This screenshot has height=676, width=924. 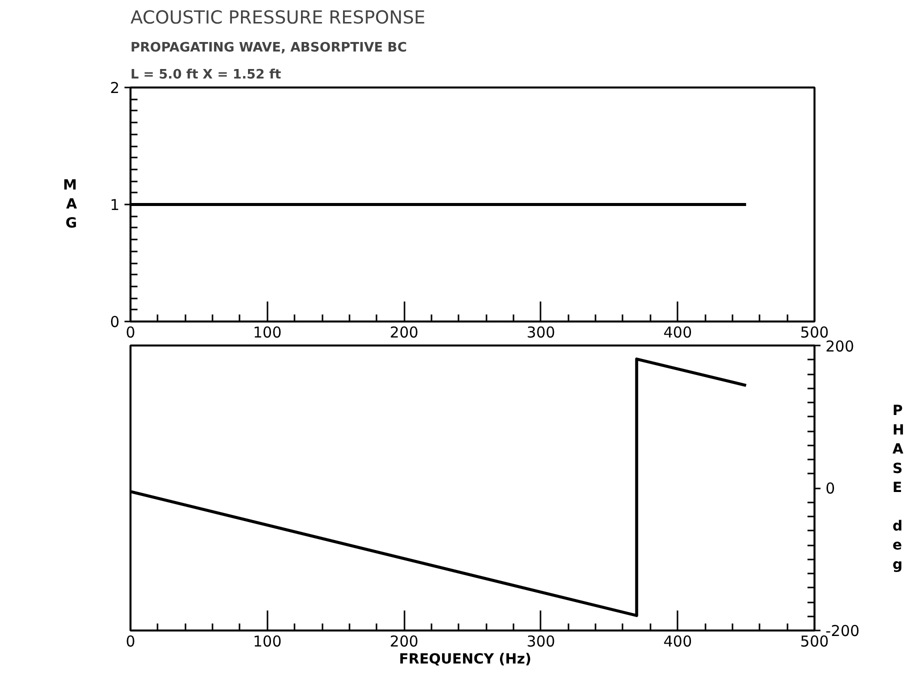 What do you see at coordinates (115, 88) in the screenshot?
I see `y-tick-label: 2` at bounding box center [115, 88].